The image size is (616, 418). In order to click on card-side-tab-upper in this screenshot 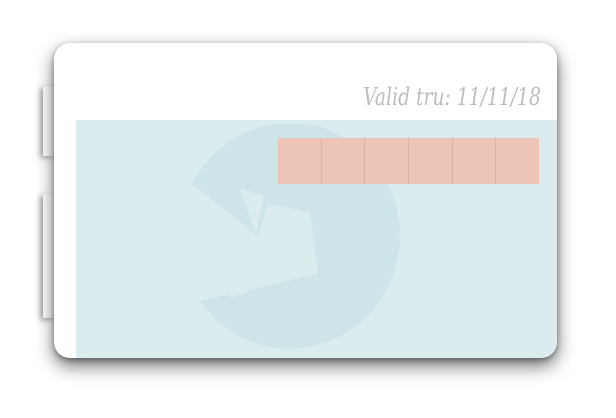, I will do `click(49, 121)`.